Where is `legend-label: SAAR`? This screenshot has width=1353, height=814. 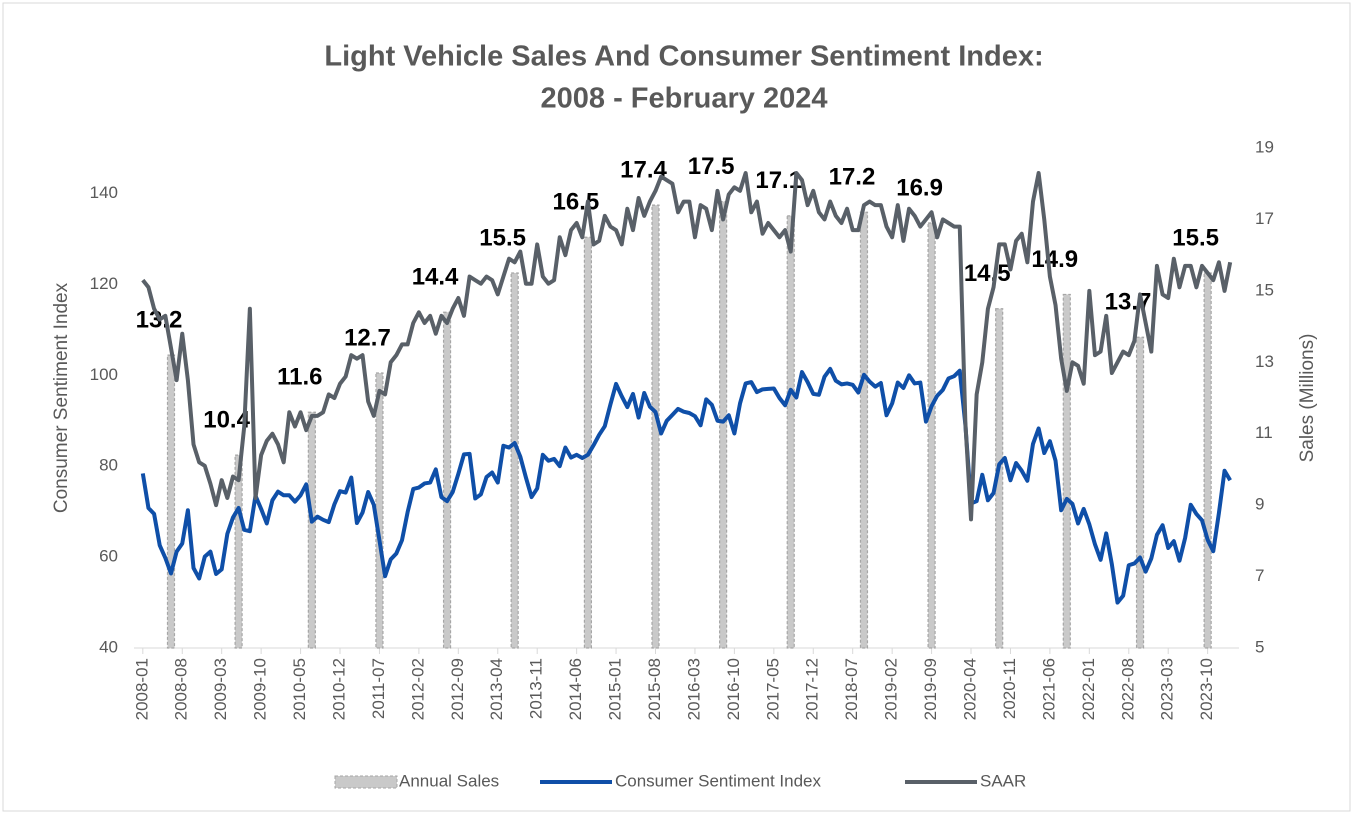
legend-label: SAAR is located at coordinates (1003, 780).